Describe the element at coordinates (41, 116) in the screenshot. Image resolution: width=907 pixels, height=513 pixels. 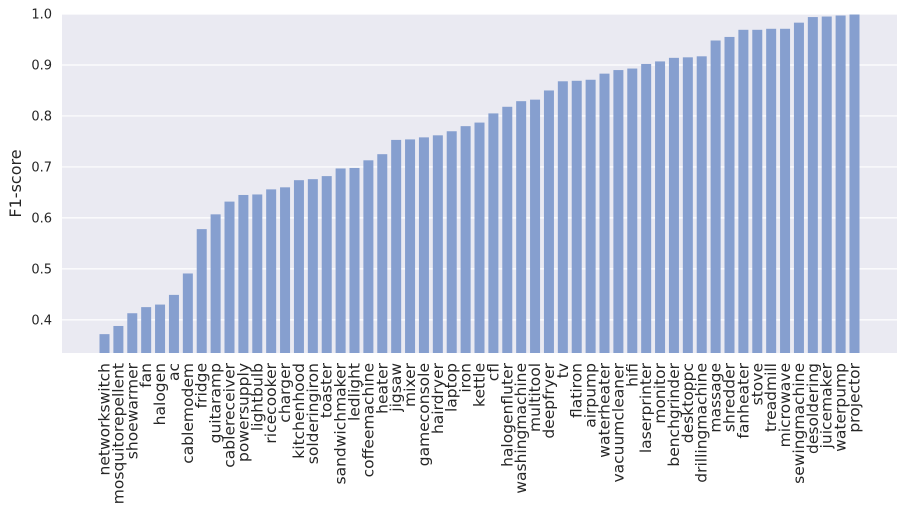
I see `y-tick-label: 0.8` at that location.